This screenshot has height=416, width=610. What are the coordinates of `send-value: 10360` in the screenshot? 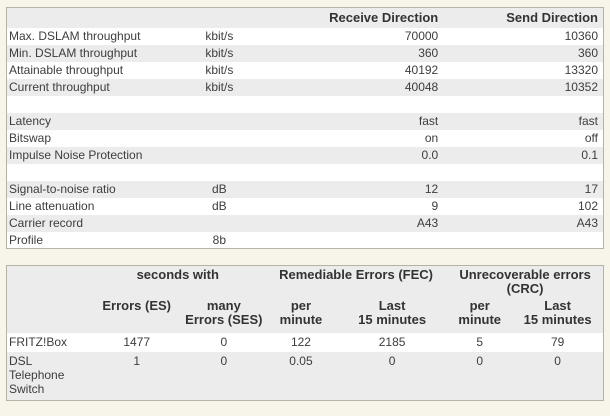 It's located at (581, 36).